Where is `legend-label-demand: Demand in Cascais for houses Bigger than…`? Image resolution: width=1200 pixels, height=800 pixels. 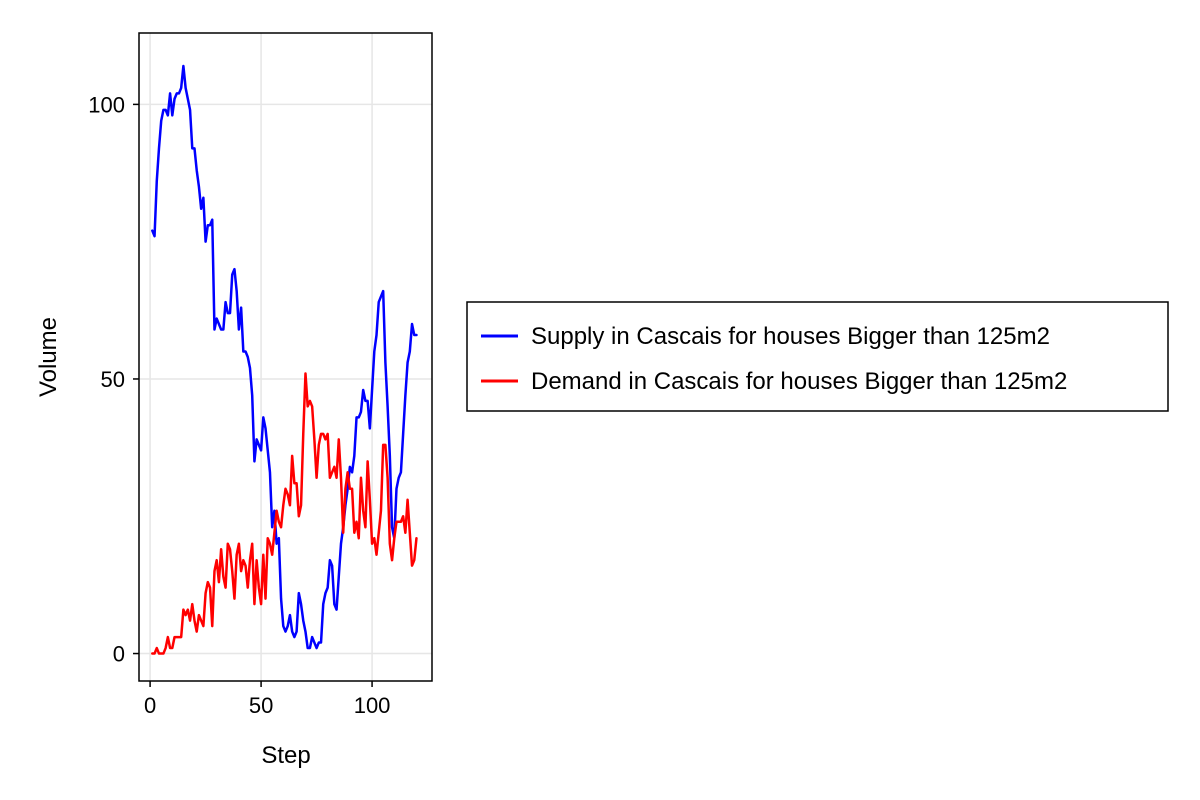
legend-label-demand: Demand in Cascais for houses Bigger than… is located at coordinates (799, 381).